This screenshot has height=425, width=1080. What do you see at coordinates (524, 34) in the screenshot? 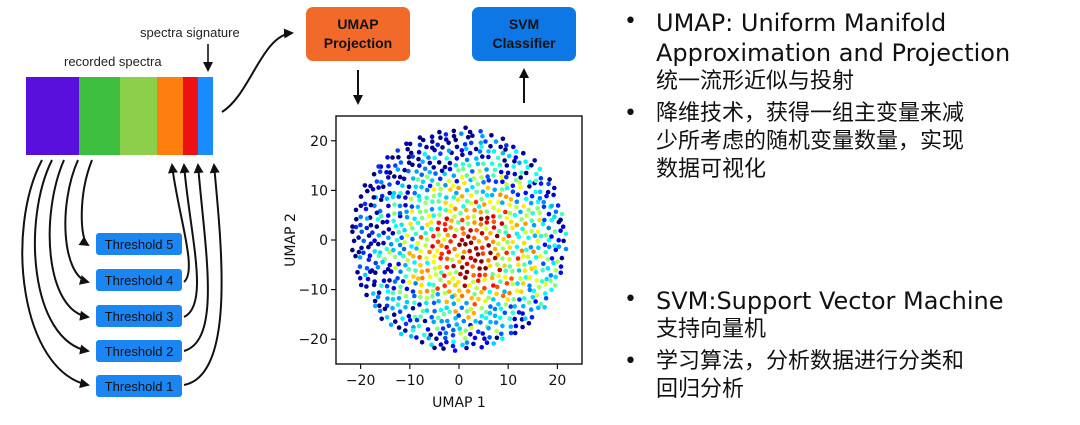
I see `svm-classifier-box: SVM Classifier` at bounding box center [524, 34].